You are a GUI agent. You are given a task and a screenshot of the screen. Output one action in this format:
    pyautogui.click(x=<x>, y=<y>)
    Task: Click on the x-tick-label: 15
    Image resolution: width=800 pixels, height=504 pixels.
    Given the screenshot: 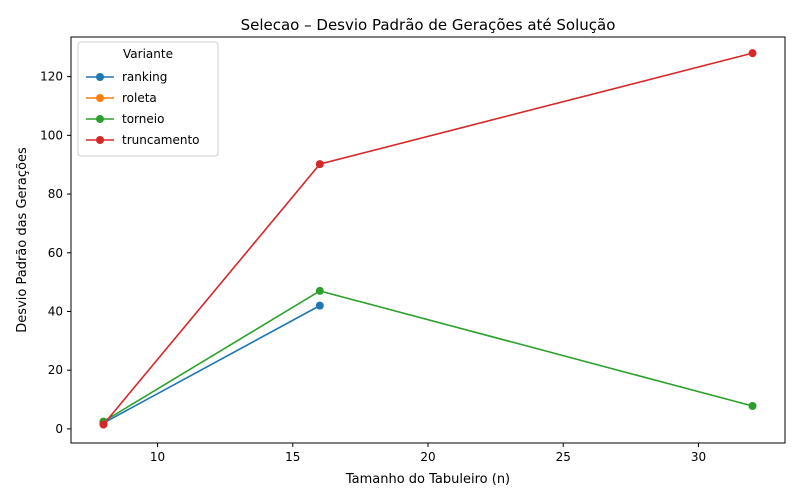 What is the action you would take?
    pyautogui.click(x=292, y=457)
    